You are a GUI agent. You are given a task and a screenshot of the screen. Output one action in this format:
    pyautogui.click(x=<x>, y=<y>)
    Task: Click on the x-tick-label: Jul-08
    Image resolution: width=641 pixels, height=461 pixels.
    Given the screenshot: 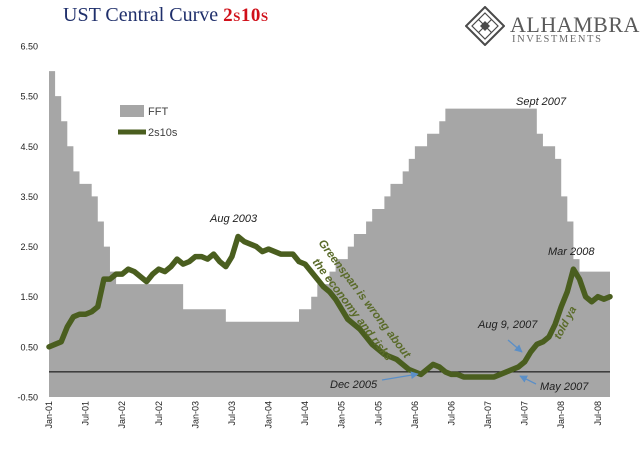 What is the action you would take?
    pyautogui.click(x=598, y=413)
    